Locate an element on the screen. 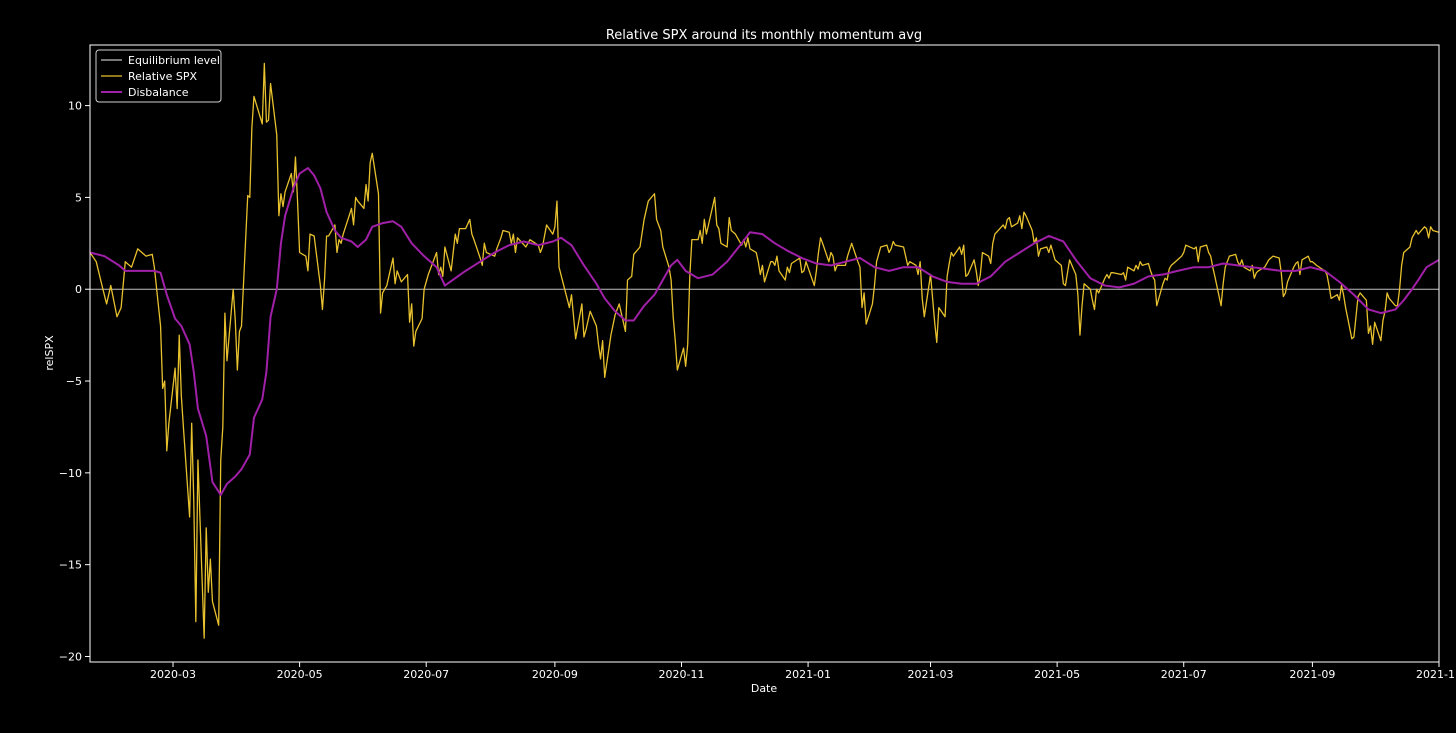 This screenshot has width=1456, height=733. x-tick-label: 2020-09 is located at coordinates (555, 674).